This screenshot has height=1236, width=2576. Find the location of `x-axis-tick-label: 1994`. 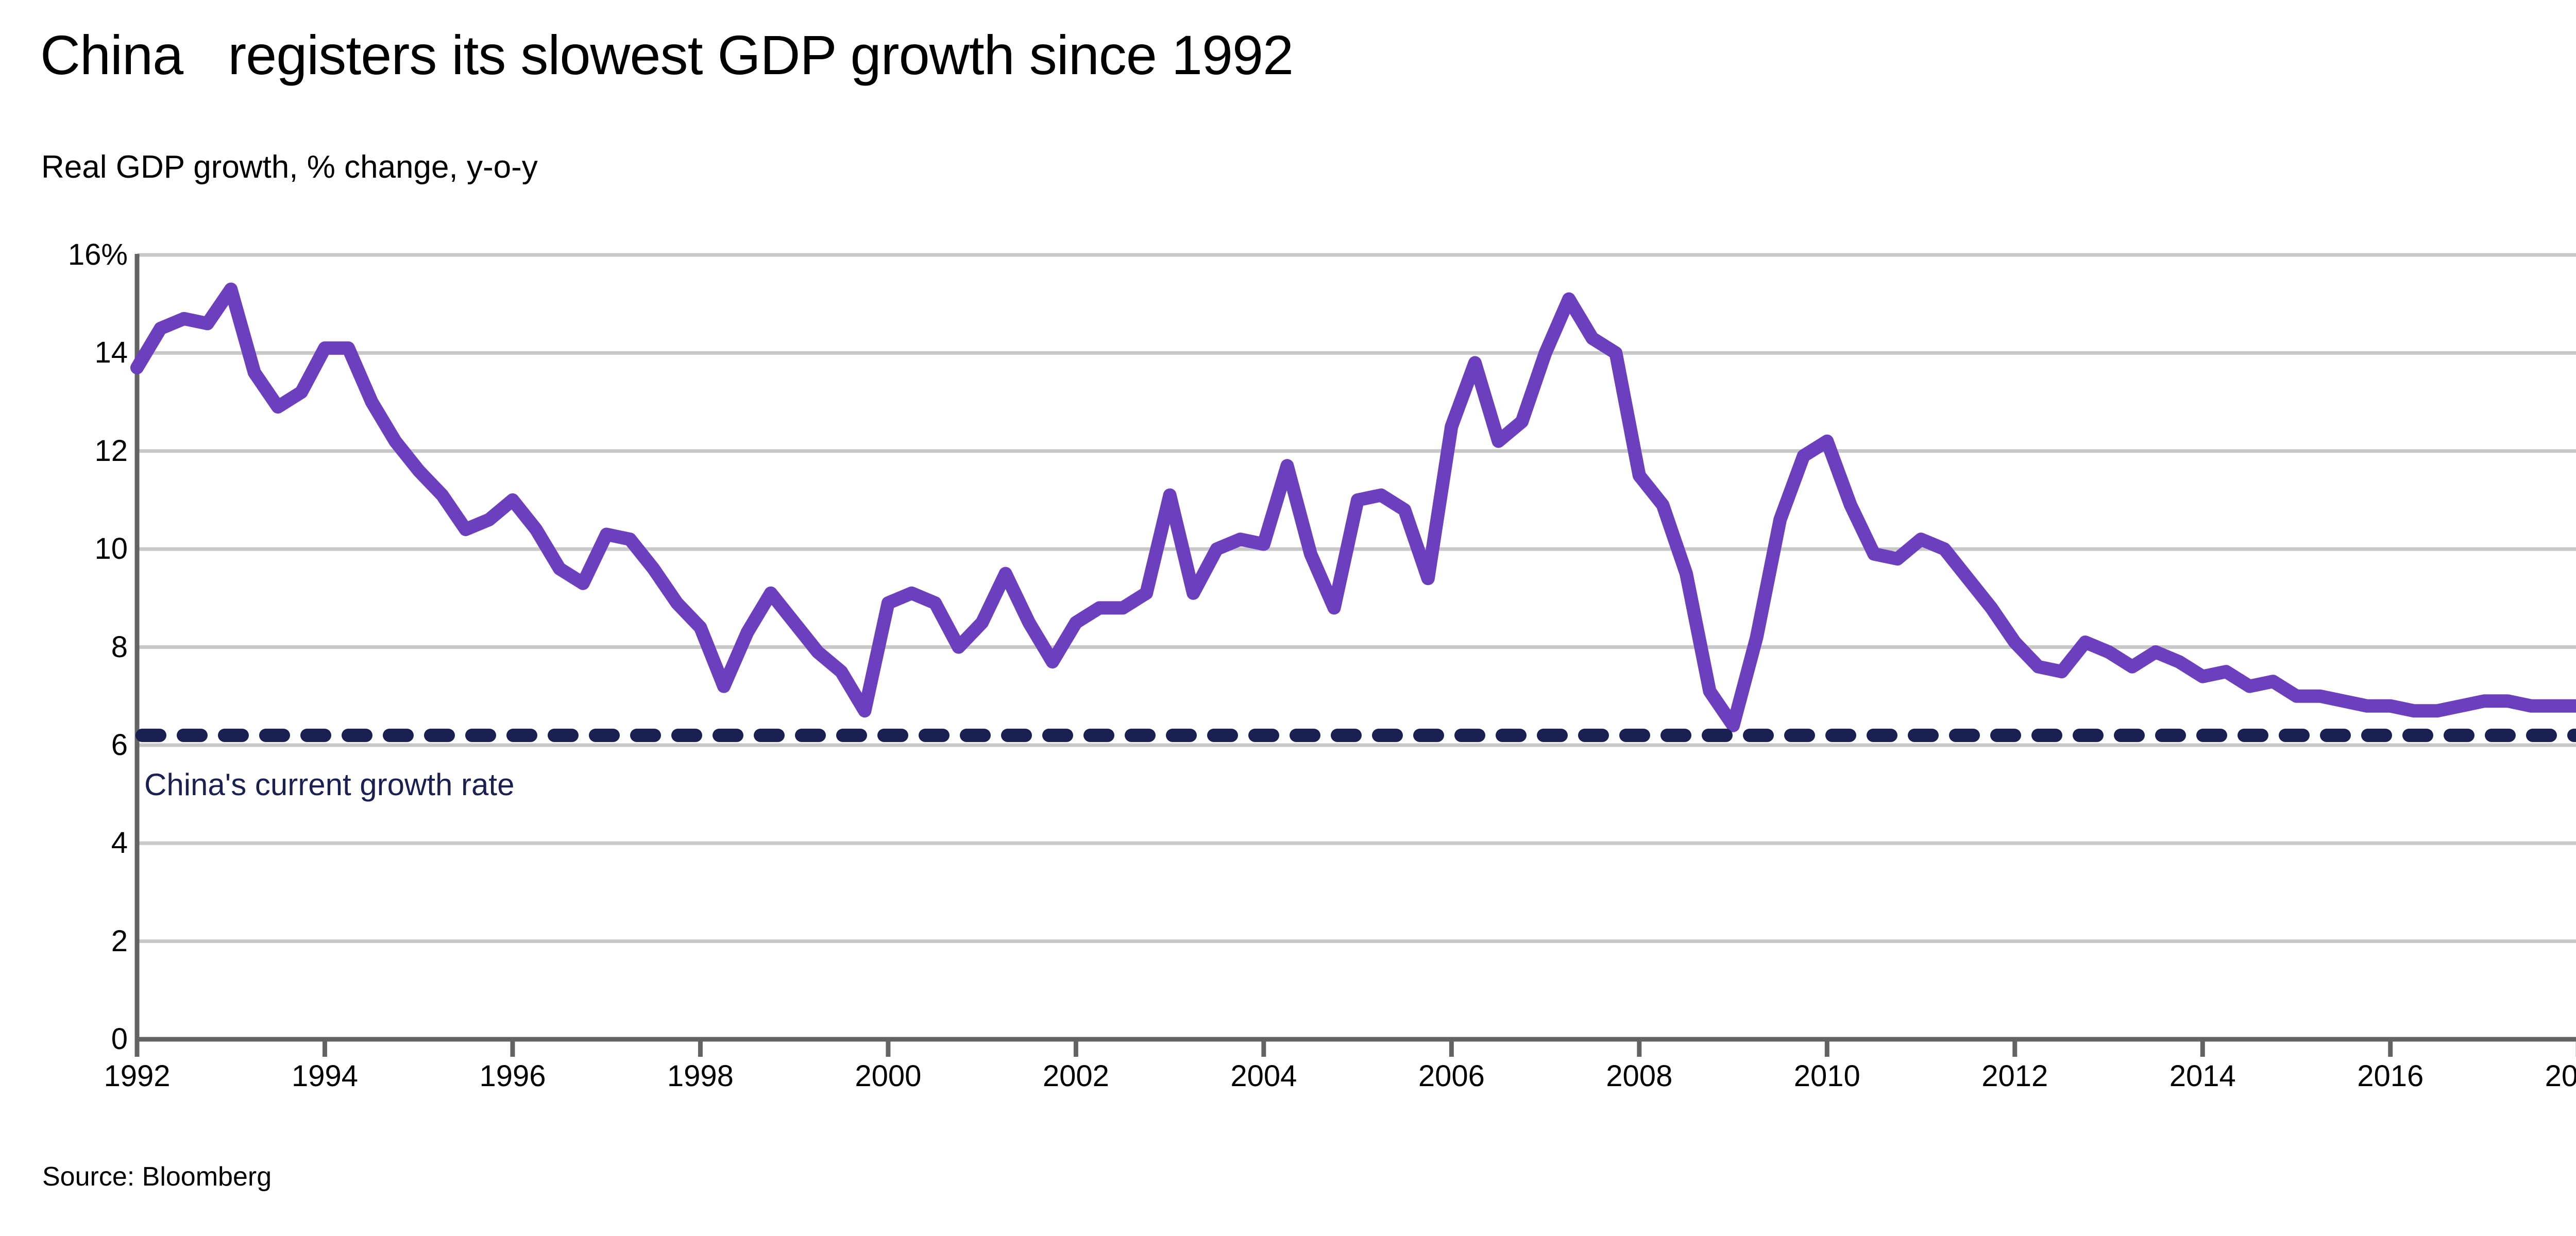

x-axis-tick-label: 1994 is located at coordinates (324, 1076).